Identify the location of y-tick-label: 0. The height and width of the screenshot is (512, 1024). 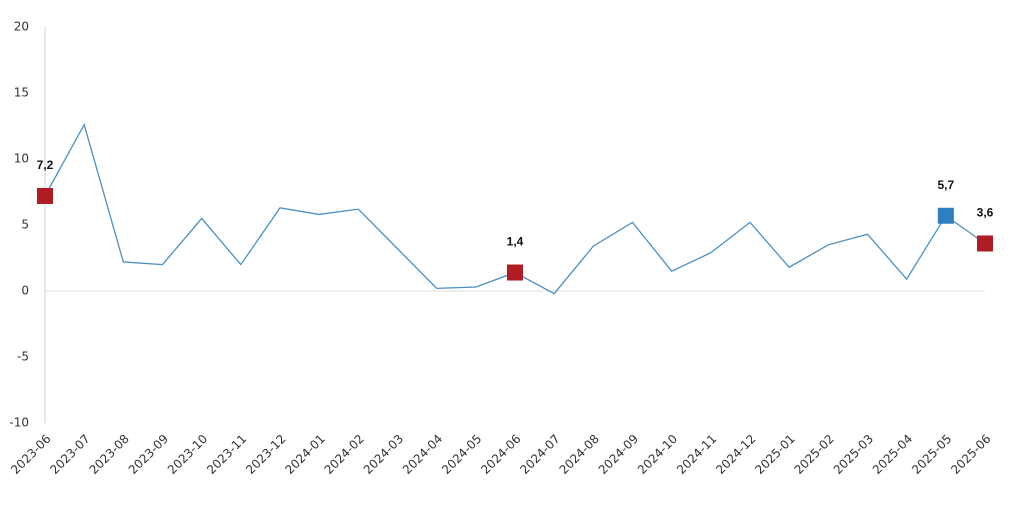
(25, 291).